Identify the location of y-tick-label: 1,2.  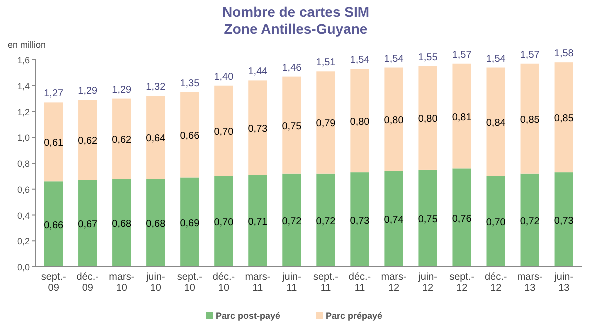
(23, 112).